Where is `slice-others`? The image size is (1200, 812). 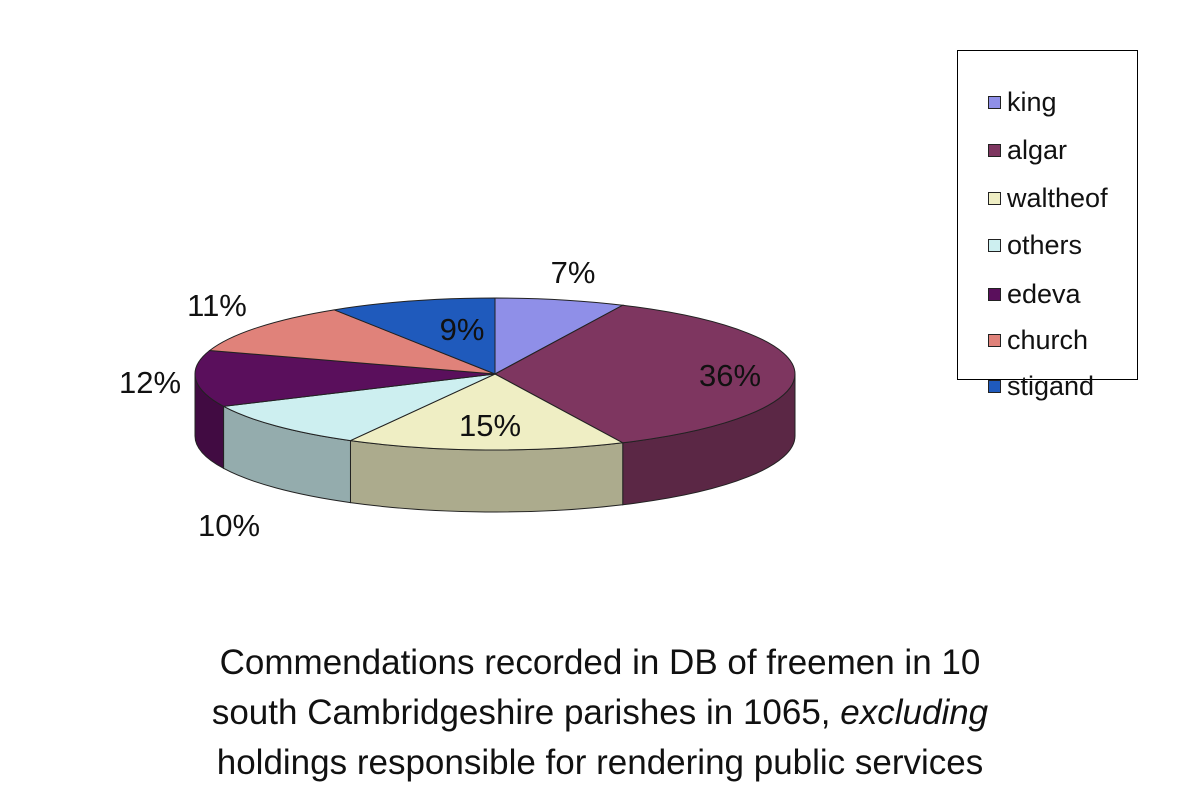
slice-others is located at coordinates (358, 407).